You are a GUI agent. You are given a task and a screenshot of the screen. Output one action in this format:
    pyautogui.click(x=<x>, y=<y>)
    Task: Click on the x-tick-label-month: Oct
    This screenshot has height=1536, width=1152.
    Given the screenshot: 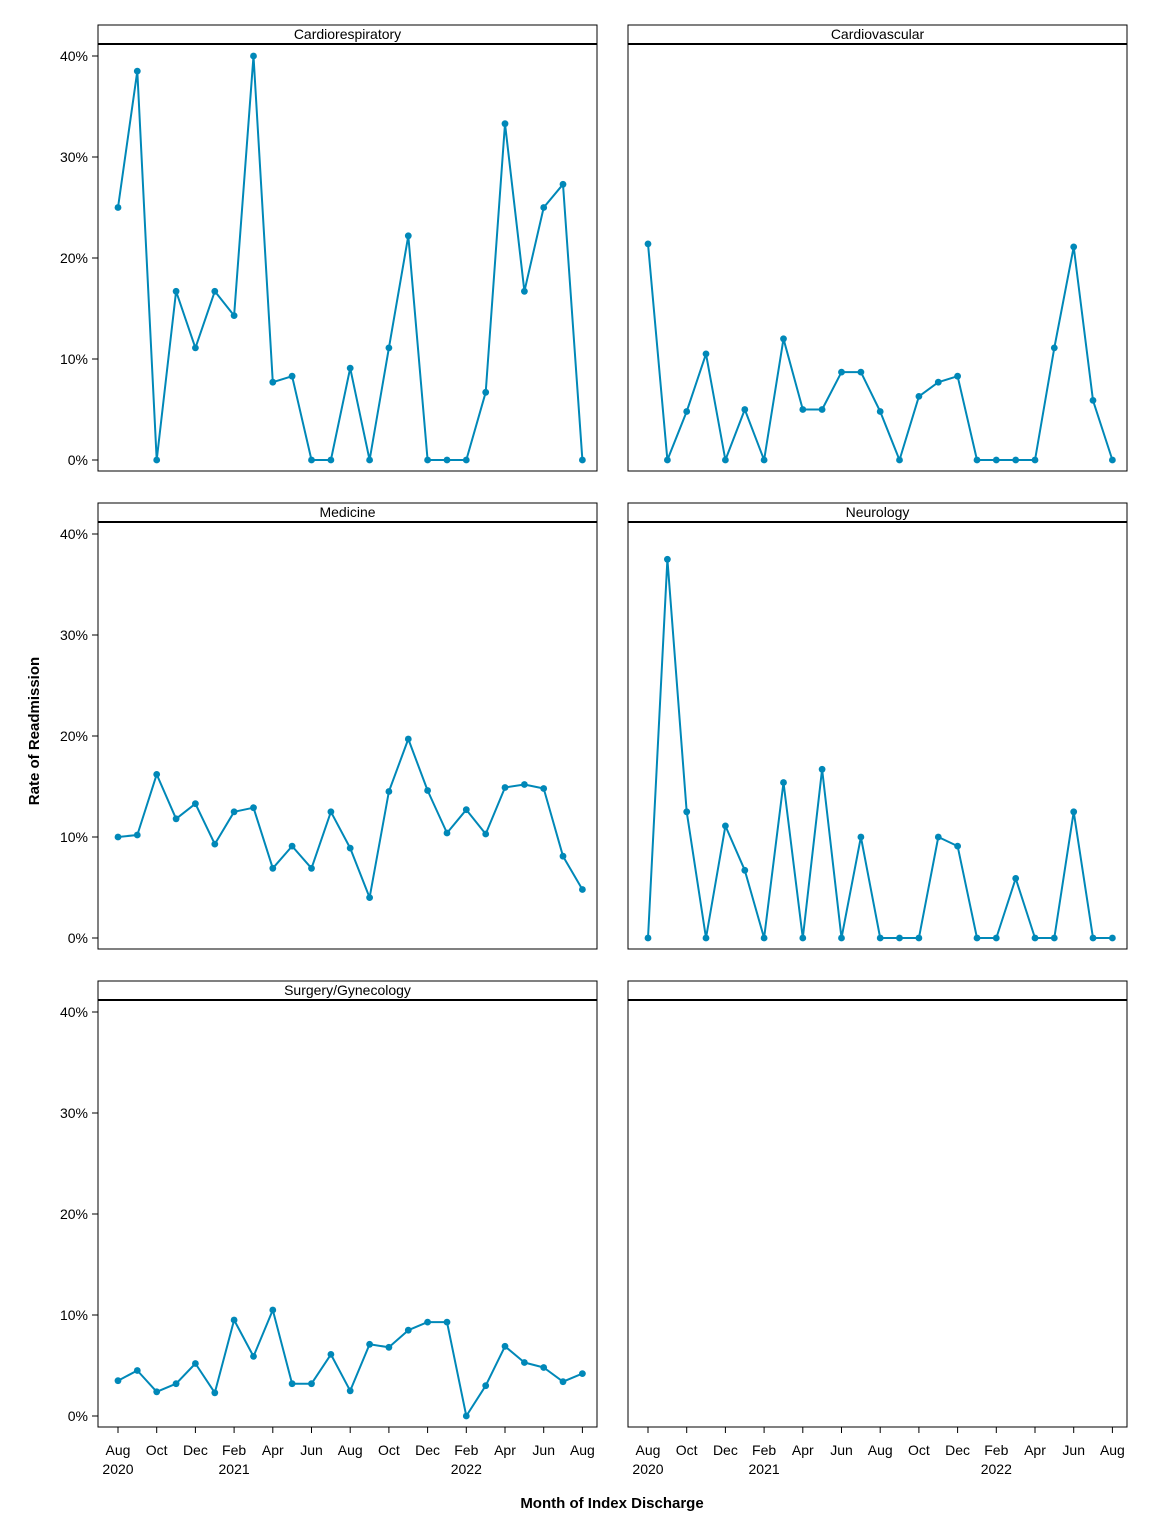 What is the action you would take?
    pyautogui.click(x=919, y=1450)
    